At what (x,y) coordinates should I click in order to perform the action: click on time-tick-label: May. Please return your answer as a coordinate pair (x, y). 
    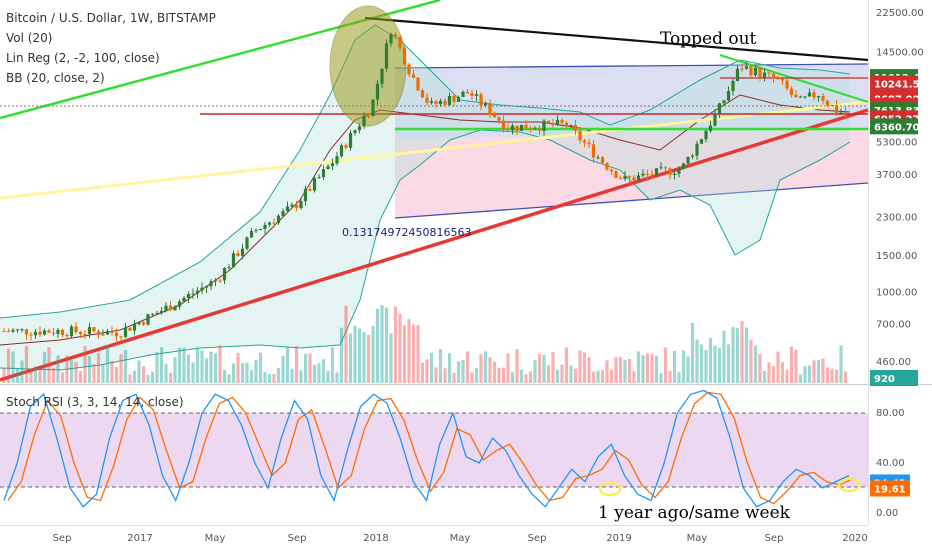
    Looking at the image, I should click on (215, 538).